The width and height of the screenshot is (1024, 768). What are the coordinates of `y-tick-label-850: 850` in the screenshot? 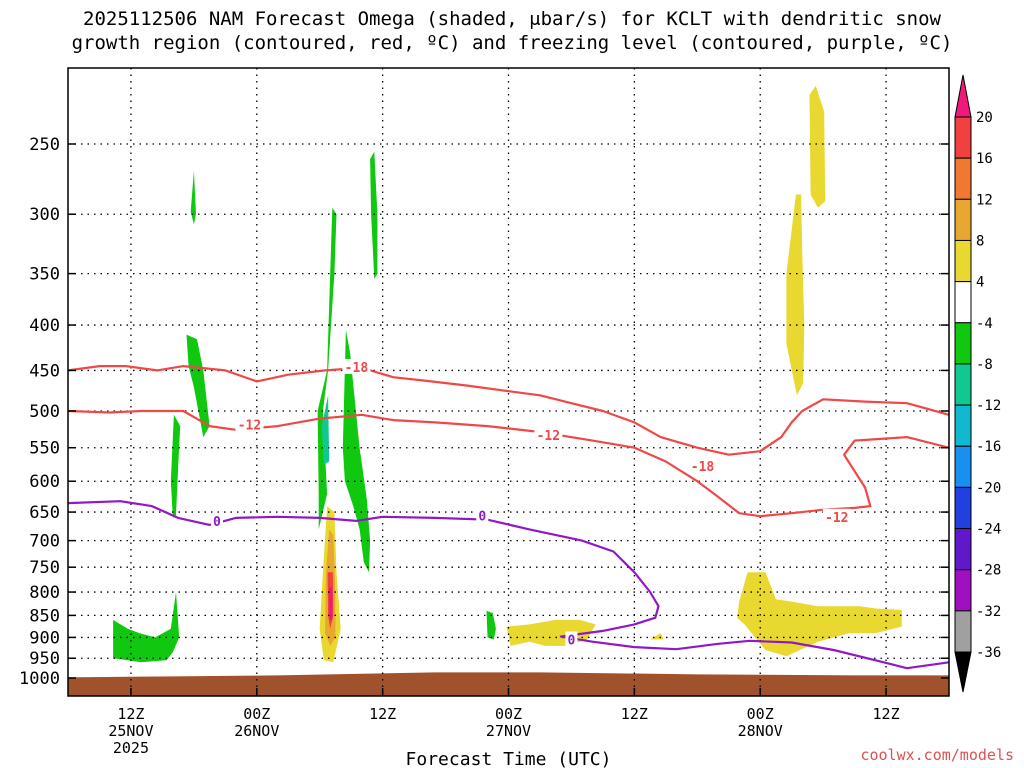 It's located at (44, 616).